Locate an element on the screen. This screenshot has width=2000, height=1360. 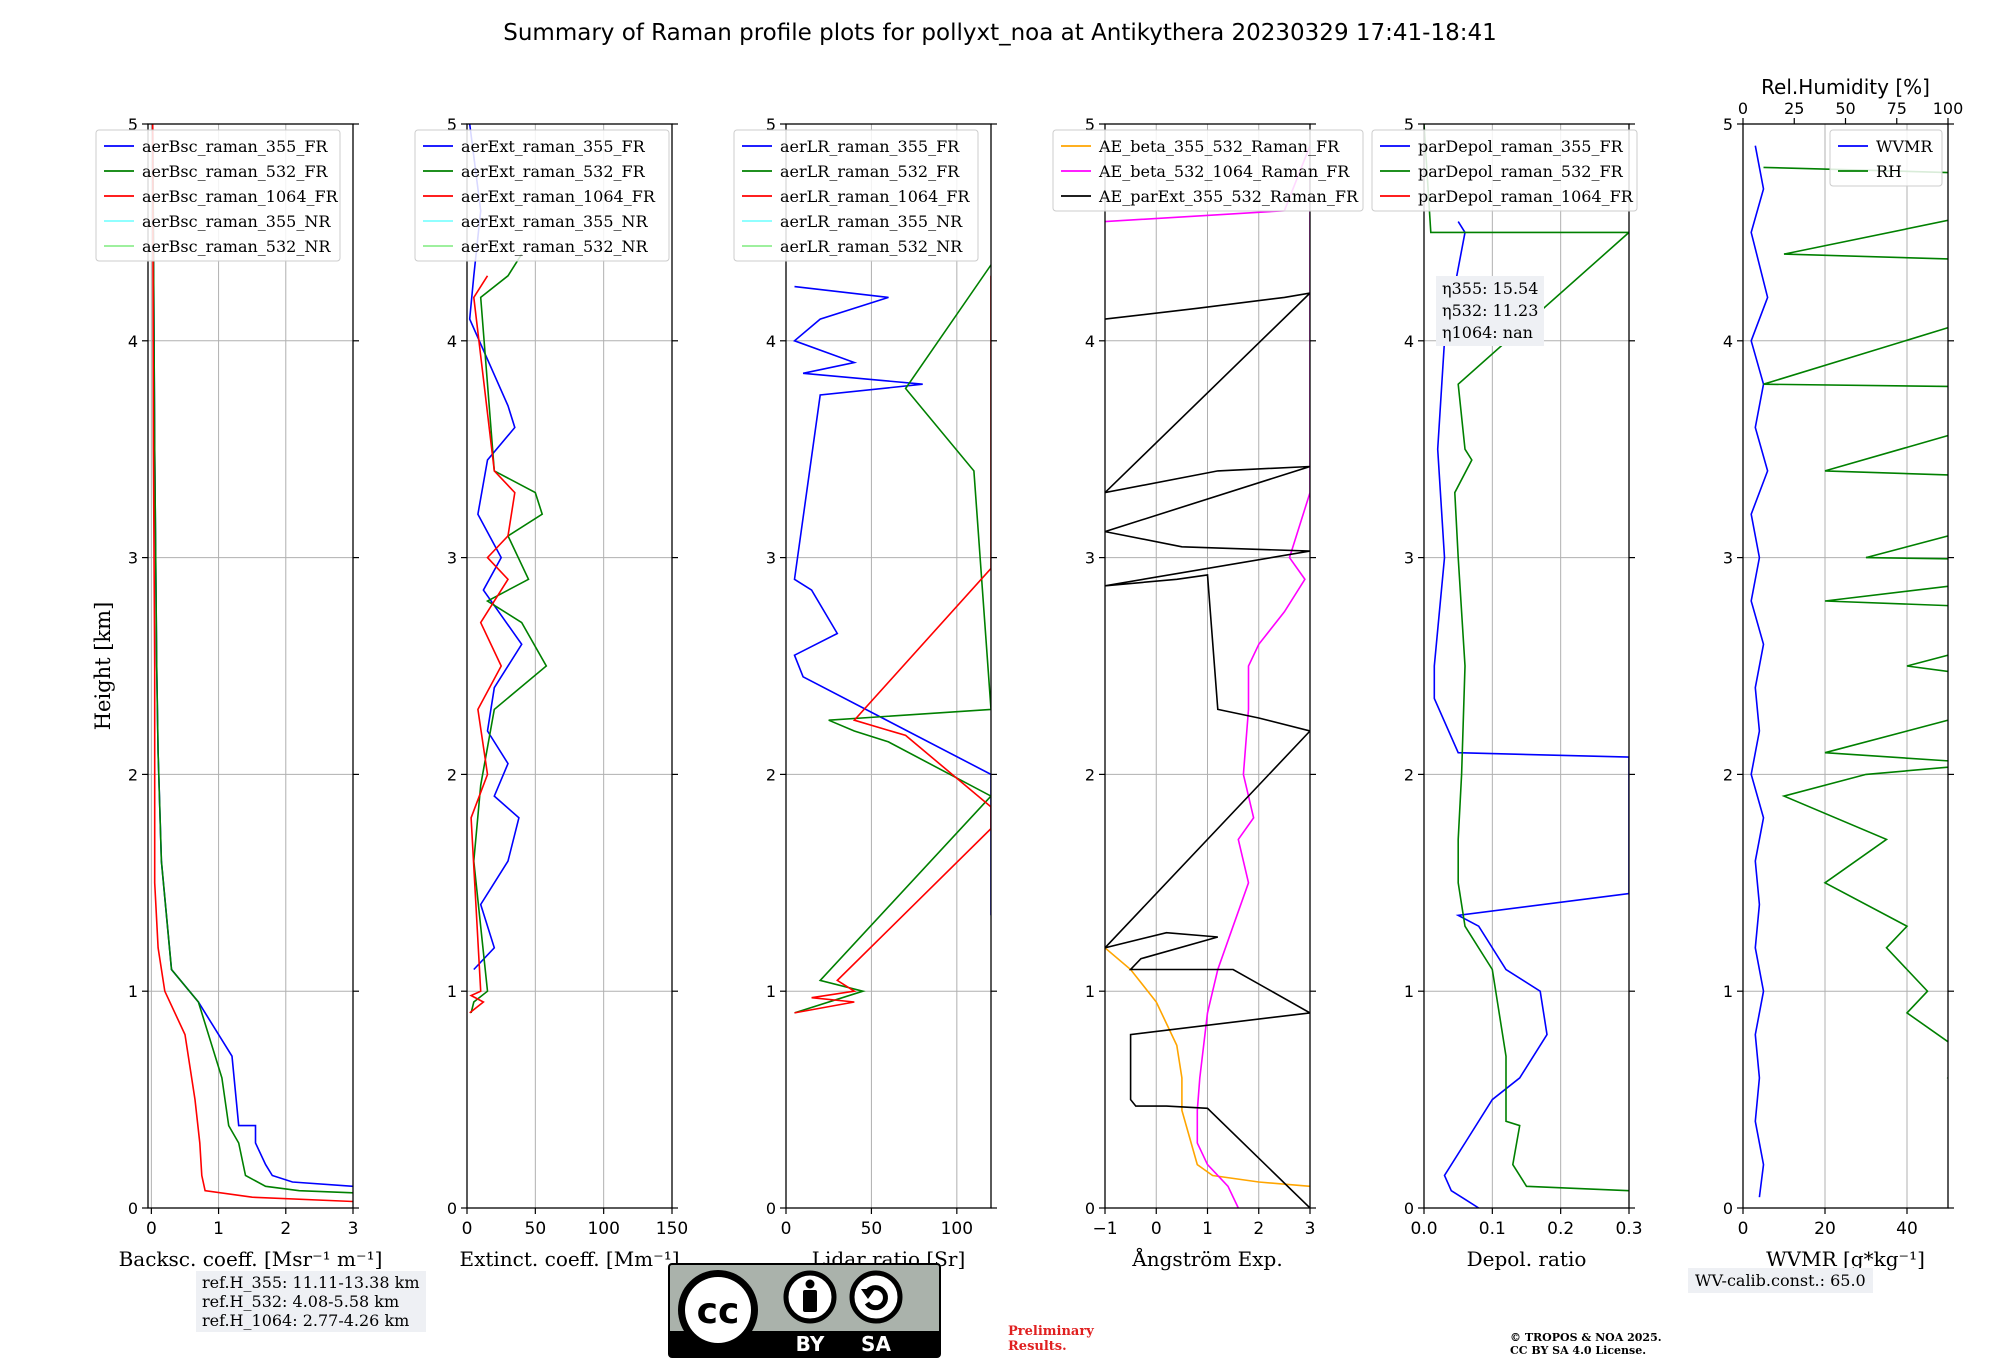
x-axis-label: Backsc. coeff. [Msr⁻¹ m⁻¹] is located at coordinates (251, 1259).